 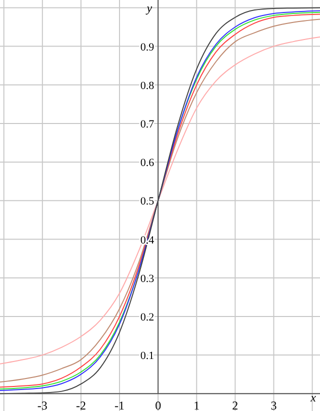 I want to click on x-tick-label: 3, so click(x=273, y=404).